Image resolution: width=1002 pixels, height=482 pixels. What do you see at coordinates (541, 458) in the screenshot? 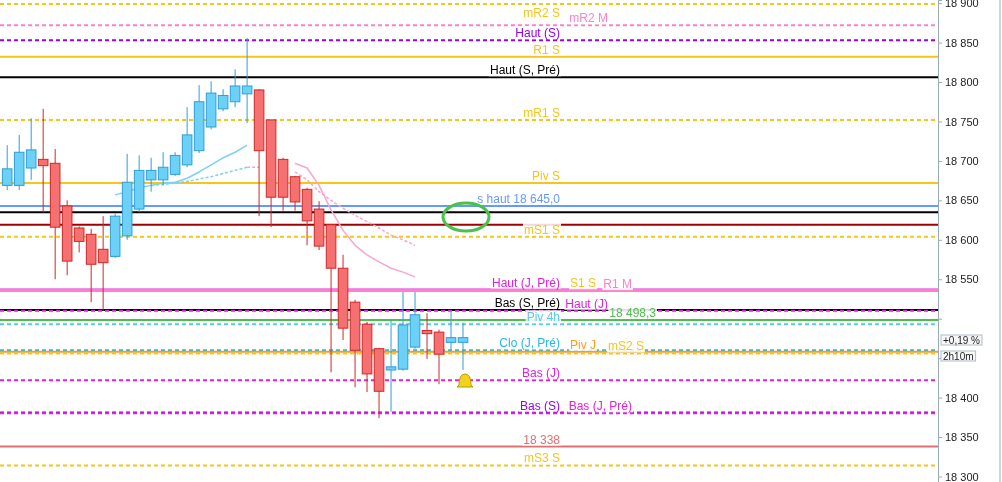
I see `ref-line-label: mS3 S` at bounding box center [541, 458].